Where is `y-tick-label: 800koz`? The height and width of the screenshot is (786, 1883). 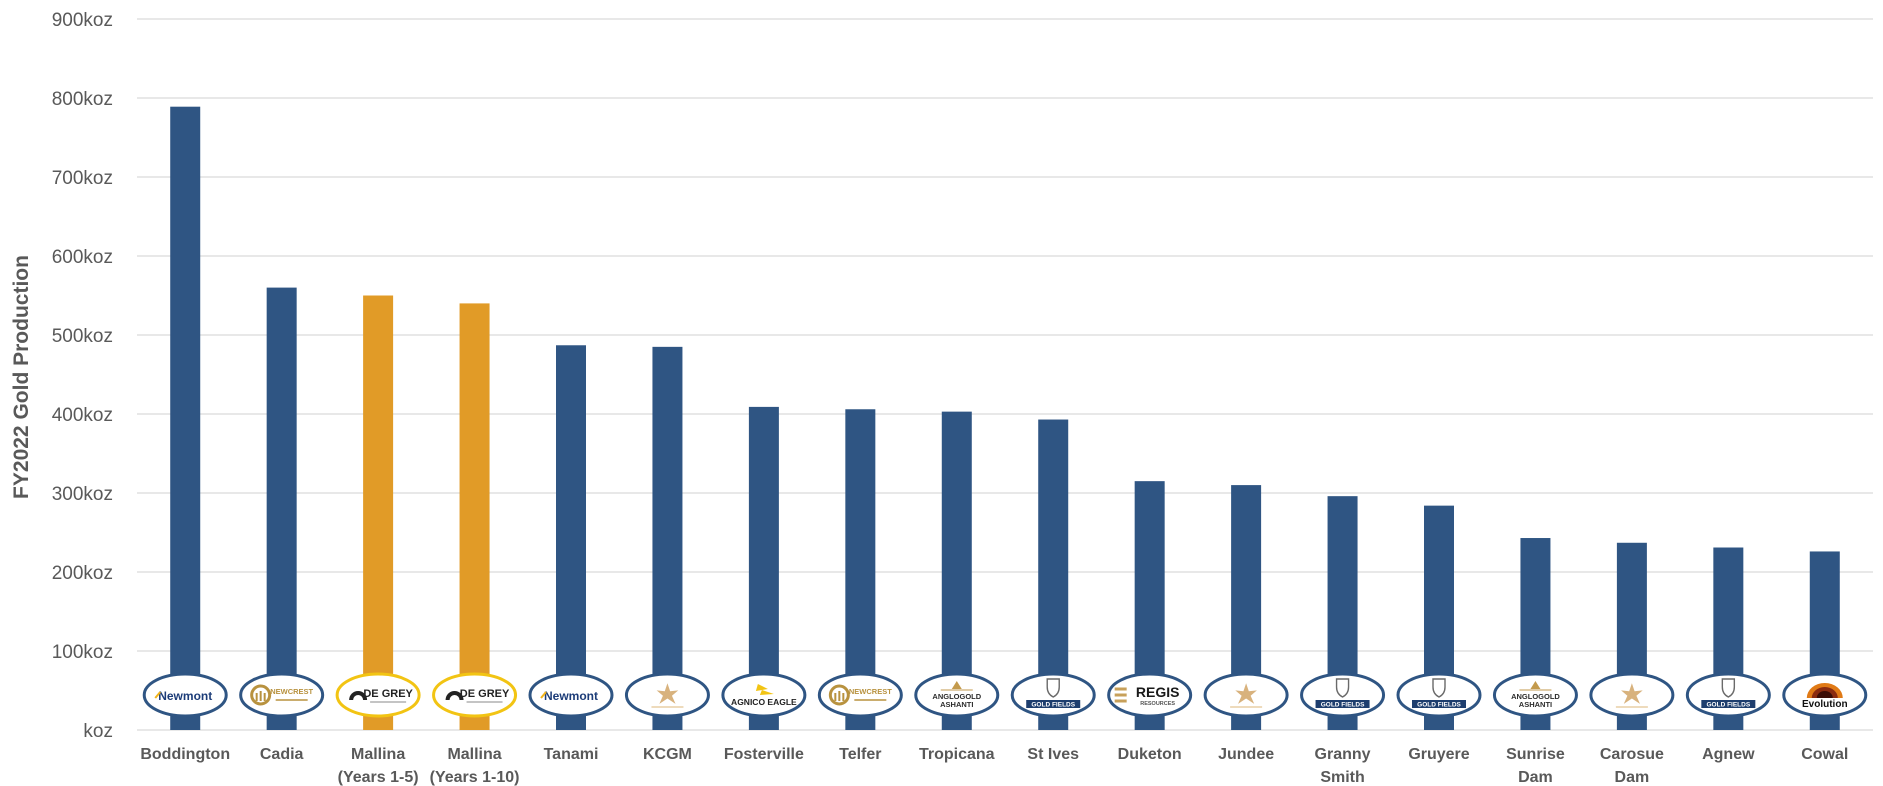 y-tick-label: 800koz is located at coordinates (82, 99).